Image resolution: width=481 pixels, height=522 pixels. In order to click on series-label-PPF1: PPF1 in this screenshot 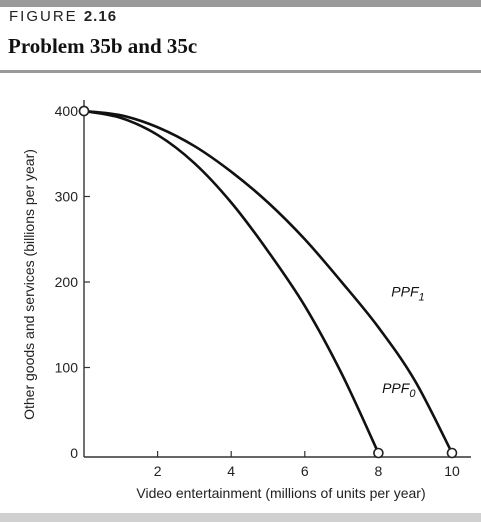, I will do `click(407, 294)`.